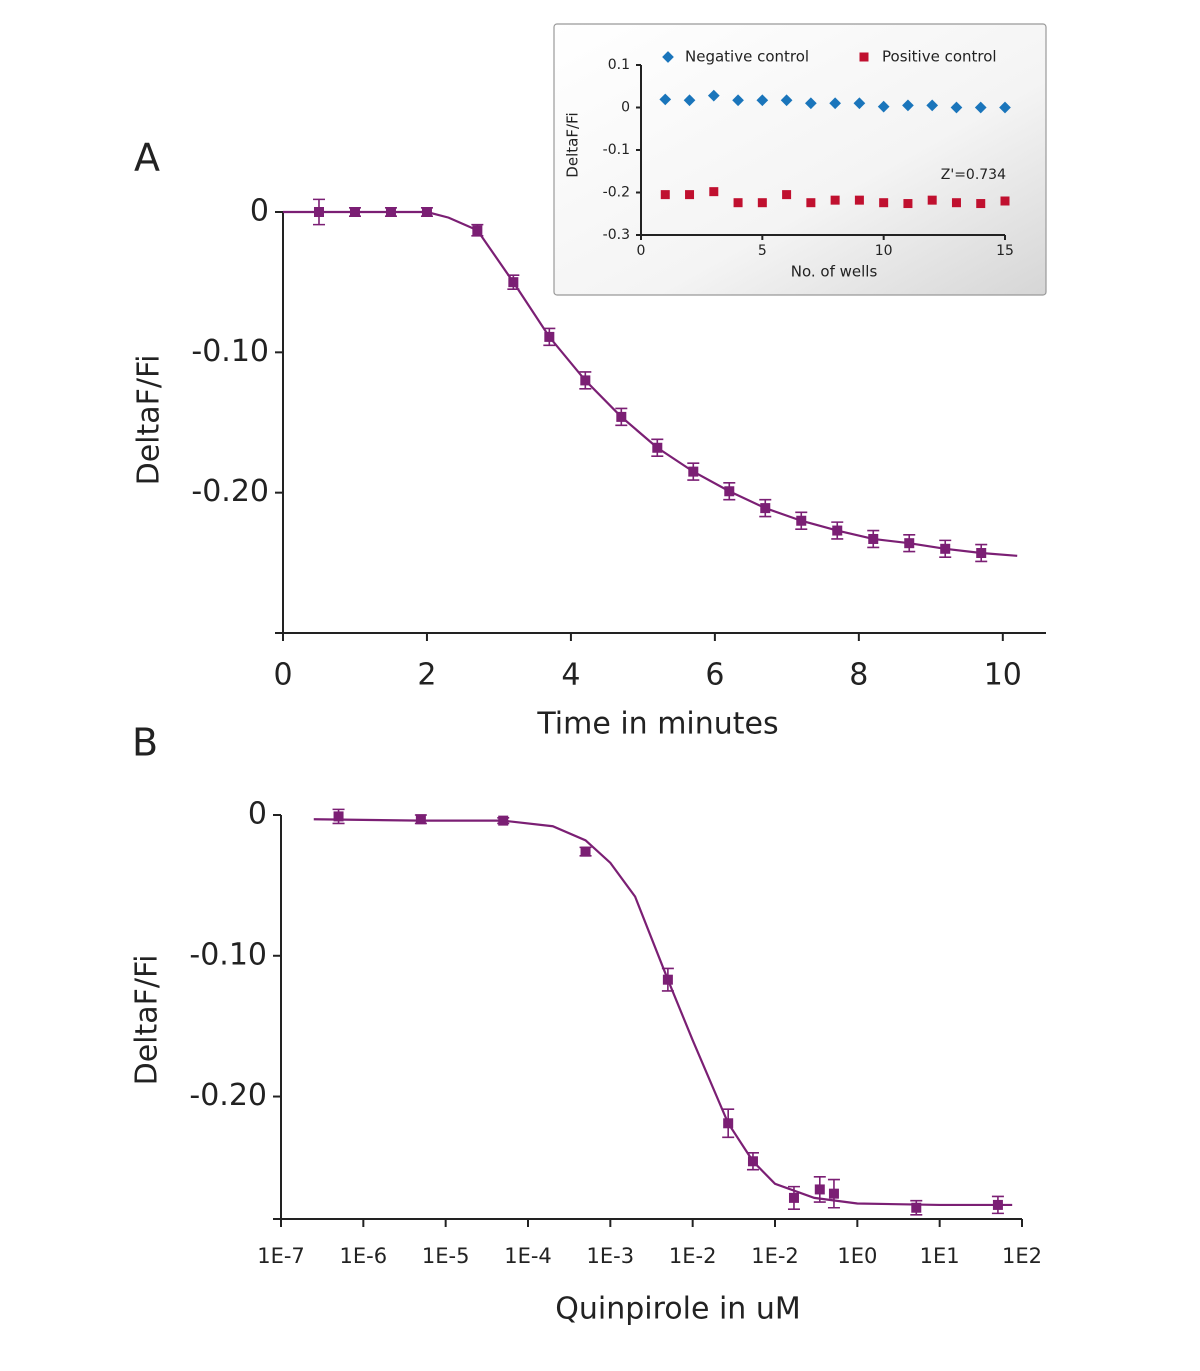 This screenshot has height=1371, width=1200. Describe the element at coordinates (145, 743) in the screenshot. I see `panel-label: B` at that location.